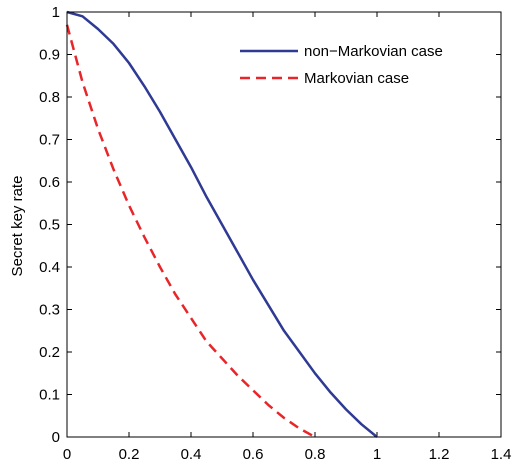 This screenshot has width=526, height=470. I want to click on y-tick-label: 0.8, so click(49, 97).